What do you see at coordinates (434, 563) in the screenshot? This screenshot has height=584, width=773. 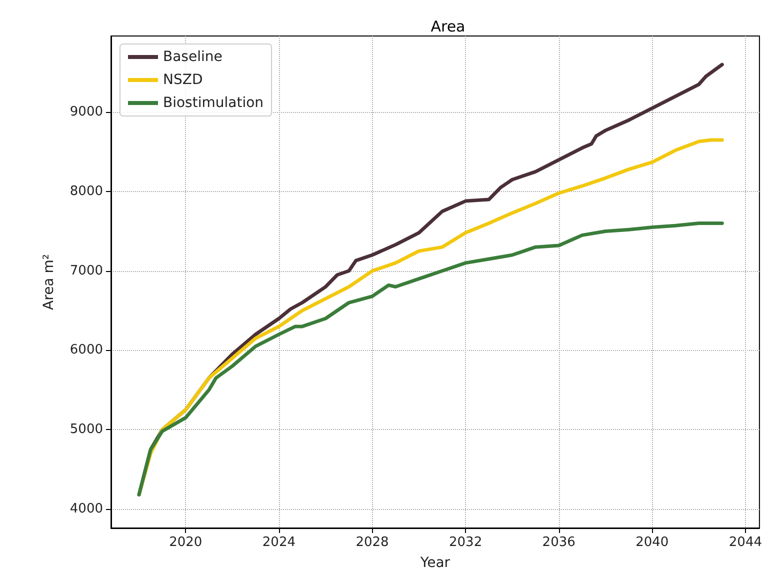 I see `x-axis-title: Year` at bounding box center [434, 563].